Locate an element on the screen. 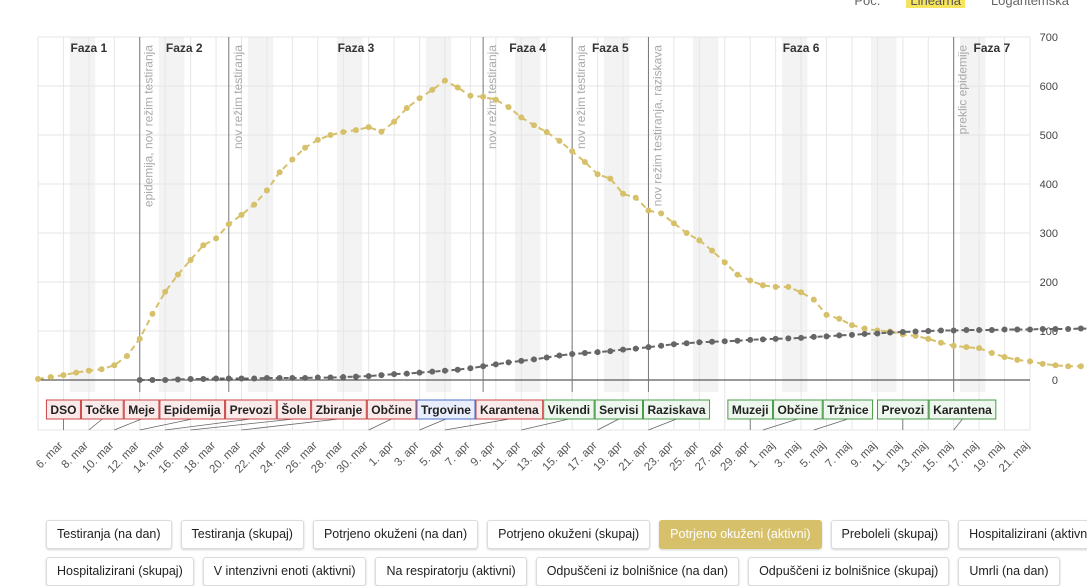  measure-label: Tržnice is located at coordinates (848, 410).